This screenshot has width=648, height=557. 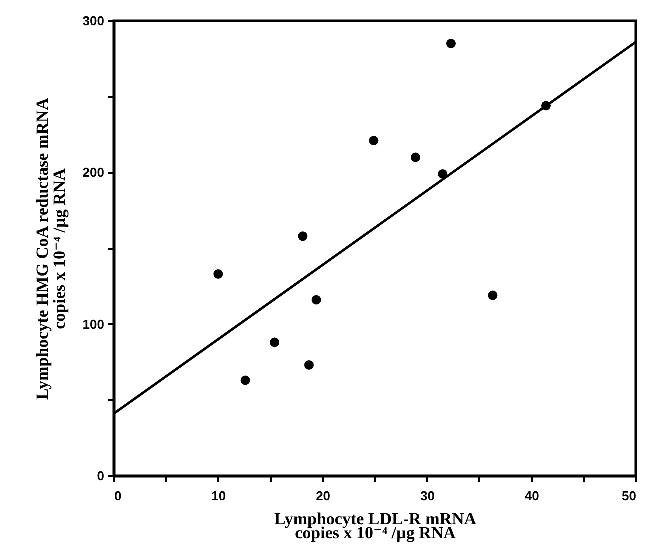 What do you see at coordinates (93, 324) in the screenshot?
I see `y-tick-label: 100` at bounding box center [93, 324].